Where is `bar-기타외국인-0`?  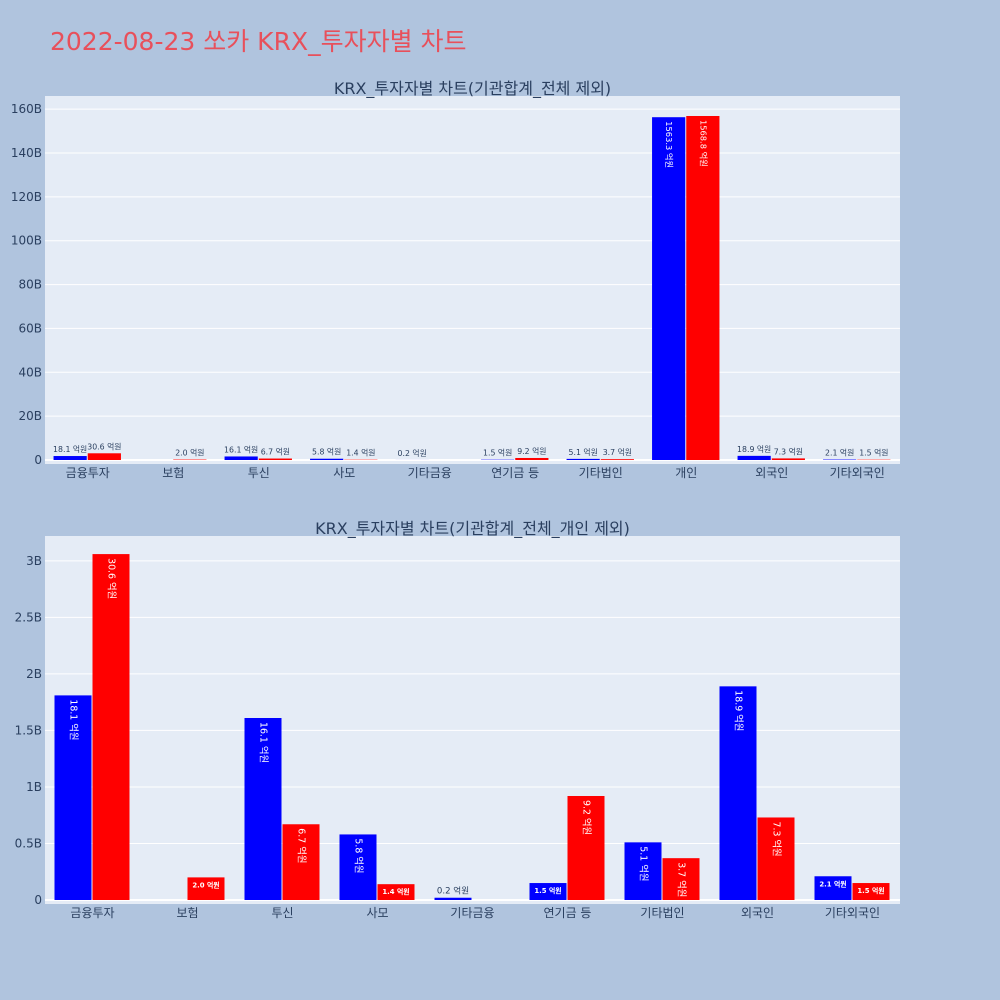
bar-기타외국인-0 is located at coordinates (833, 888).